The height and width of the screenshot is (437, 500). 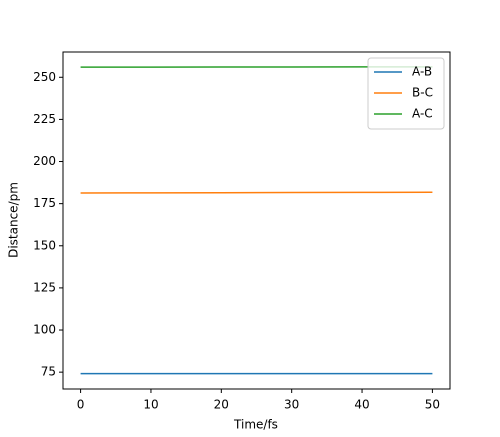 What do you see at coordinates (44, 245) in the screenshot?
I see `y-tick-label: 150` at bounding box center [44, 245].